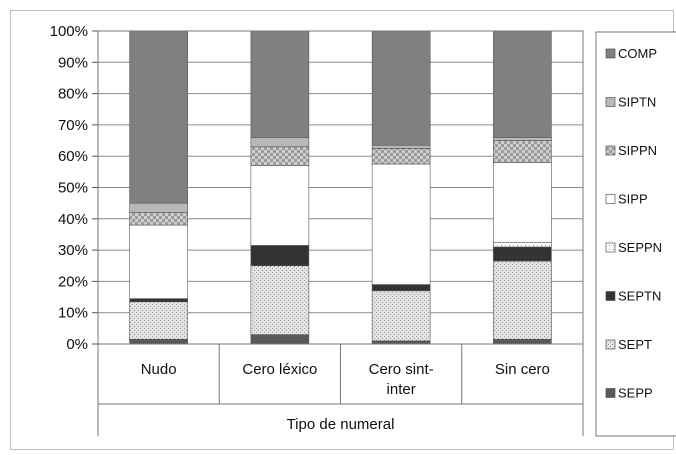 This screenshot has width=676, height=455. What do you see at coordinates (73, 125) in the screenshot?
I see `y-tick-label: 70%` at bounding box center [73, 125].